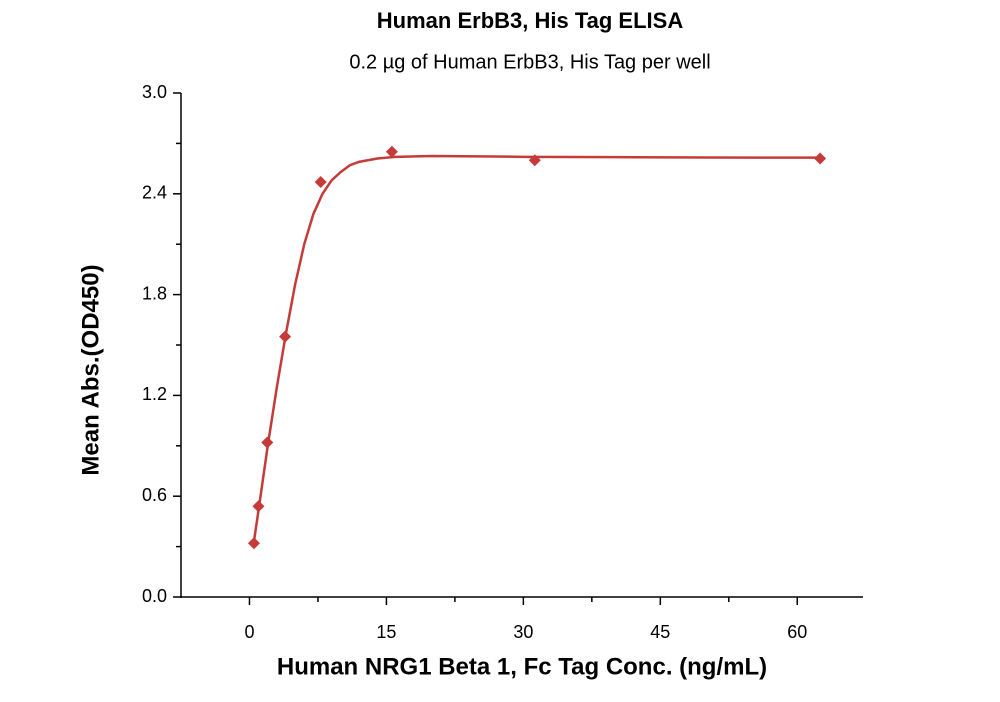 Image resolution: width=1000 pixels, height=702 pixels. I want to click on x-tick-label: 60, so click(797, 632).